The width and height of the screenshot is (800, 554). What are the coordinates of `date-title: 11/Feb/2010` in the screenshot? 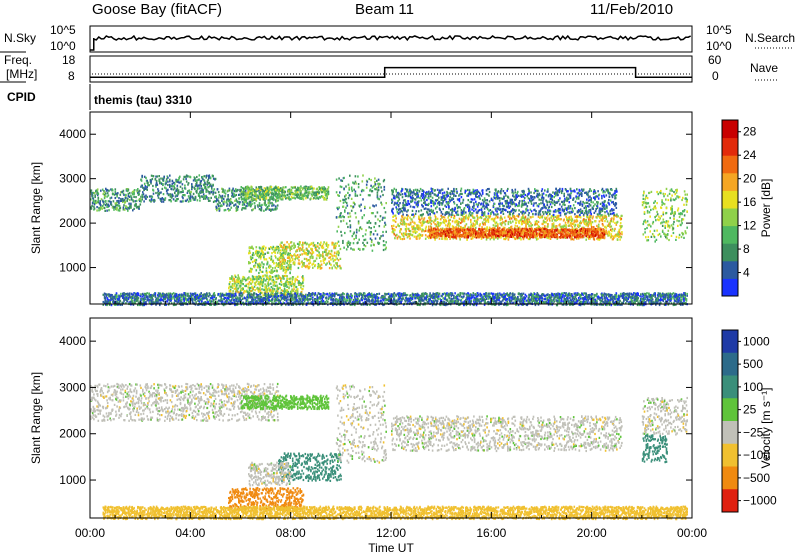 It's located at (631, 9).